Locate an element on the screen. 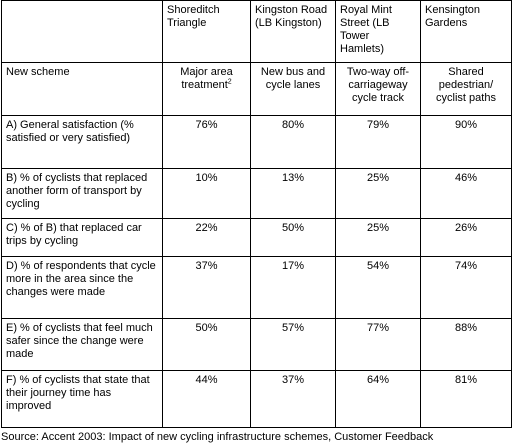 This screenshot has height=447, width=513. value-cell: 57% is located at coordinates (293, 344).